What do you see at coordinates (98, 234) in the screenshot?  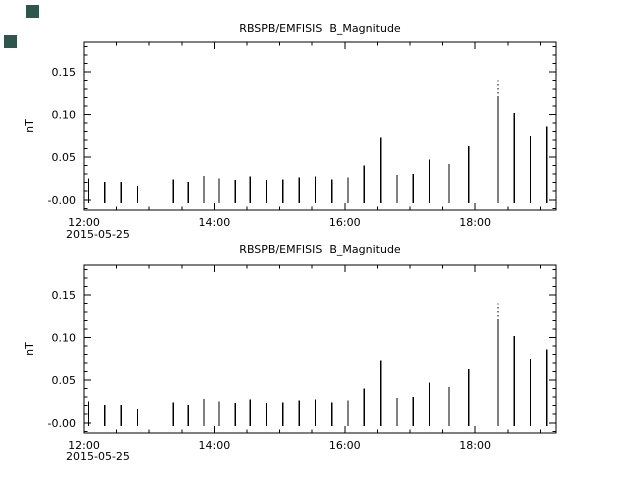 I see `panel-1-date-label: 2015-05-25` at bounding box center [98, 234].